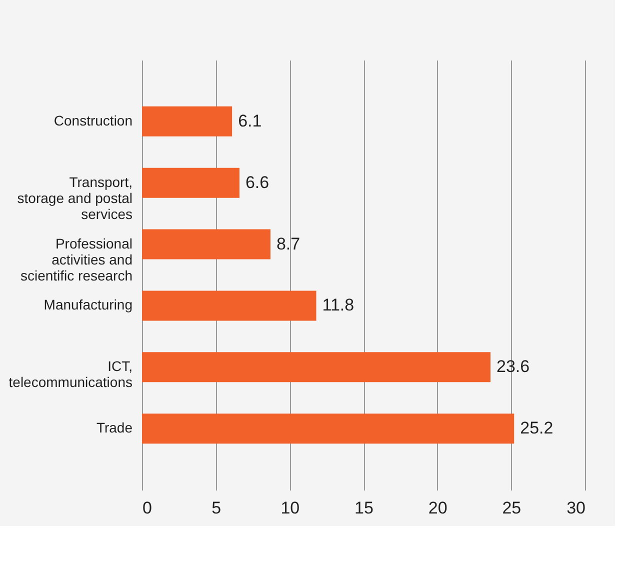  Describe the element at coordinates (513, 366) in the screenshot. I see `data-label: 23.6` at that location.